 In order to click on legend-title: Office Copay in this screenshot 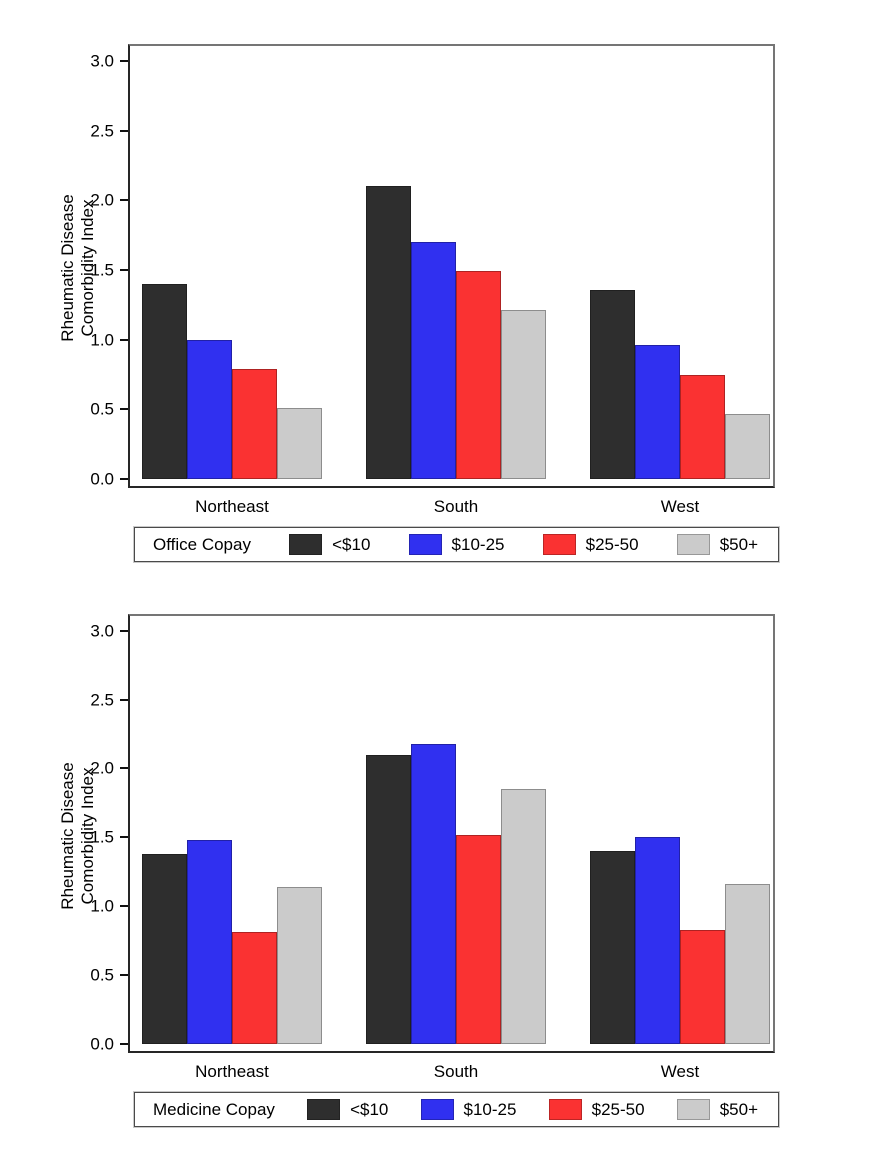, I will do `click(202, 544)`.